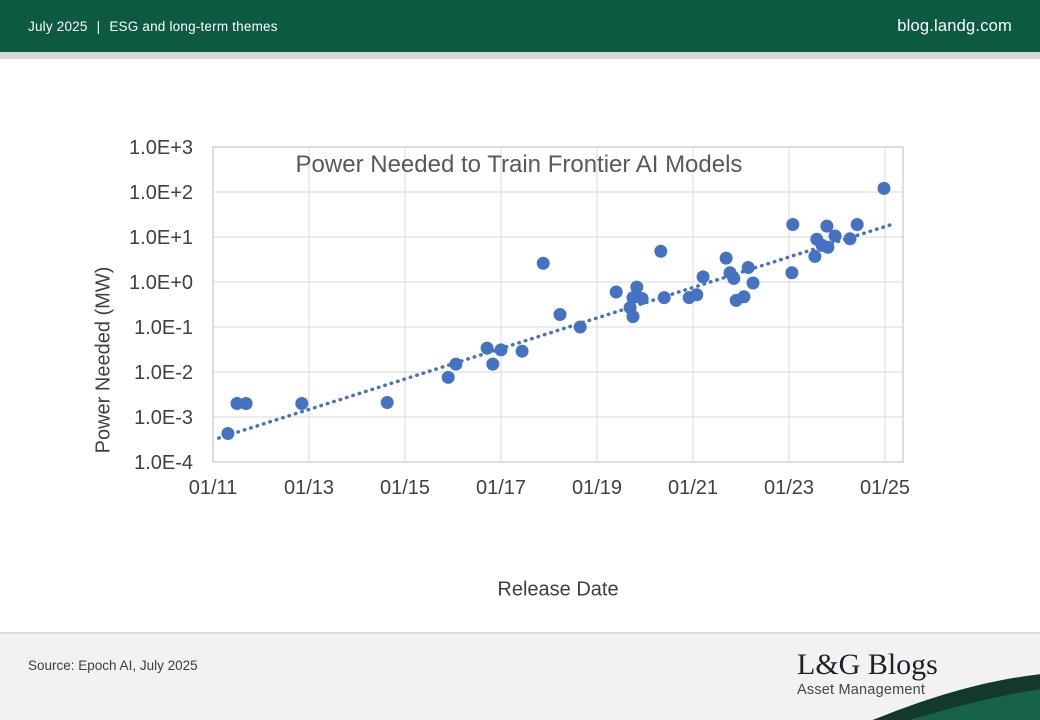  Describe the element at coordinates (161, 283) in the screenshot. I see `y-tick-label: 1.0E+0` at that location.